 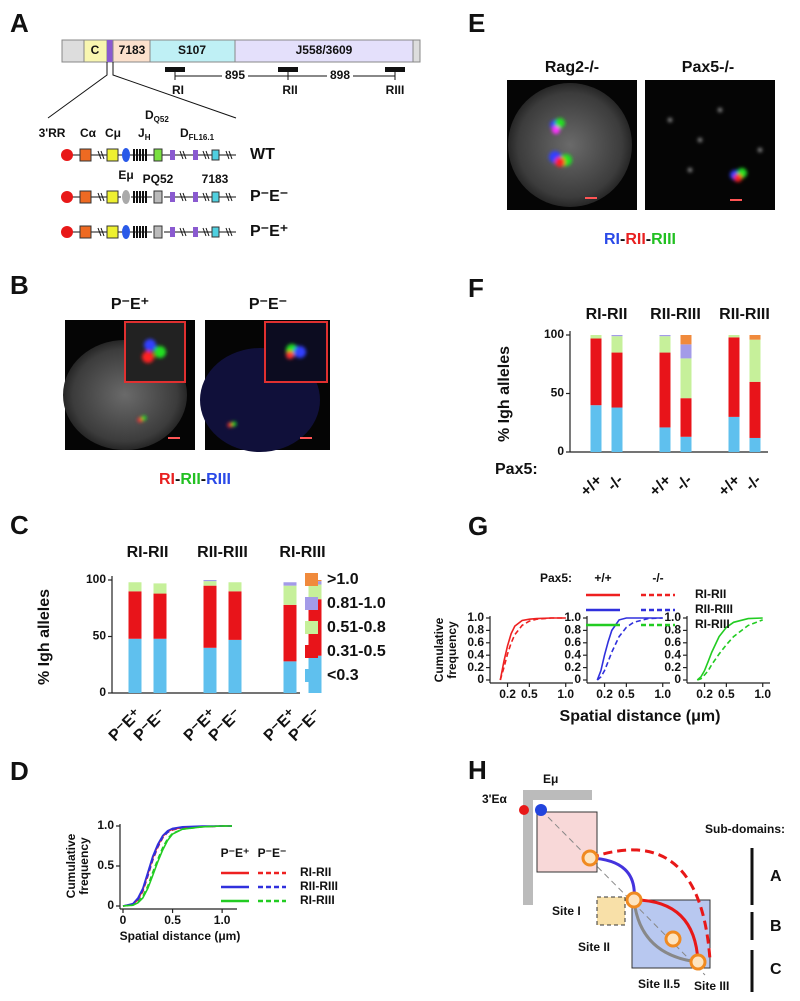 I want to click on condition-label: P⁻E⁺, so click(x=130, y=304).